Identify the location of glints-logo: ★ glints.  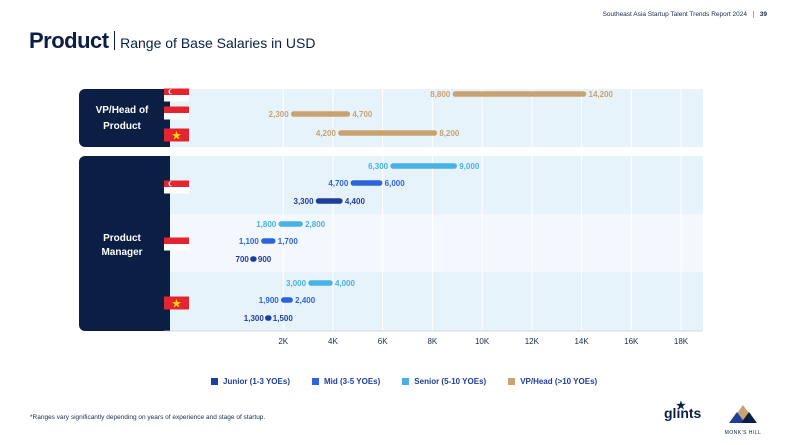
(683, 410).